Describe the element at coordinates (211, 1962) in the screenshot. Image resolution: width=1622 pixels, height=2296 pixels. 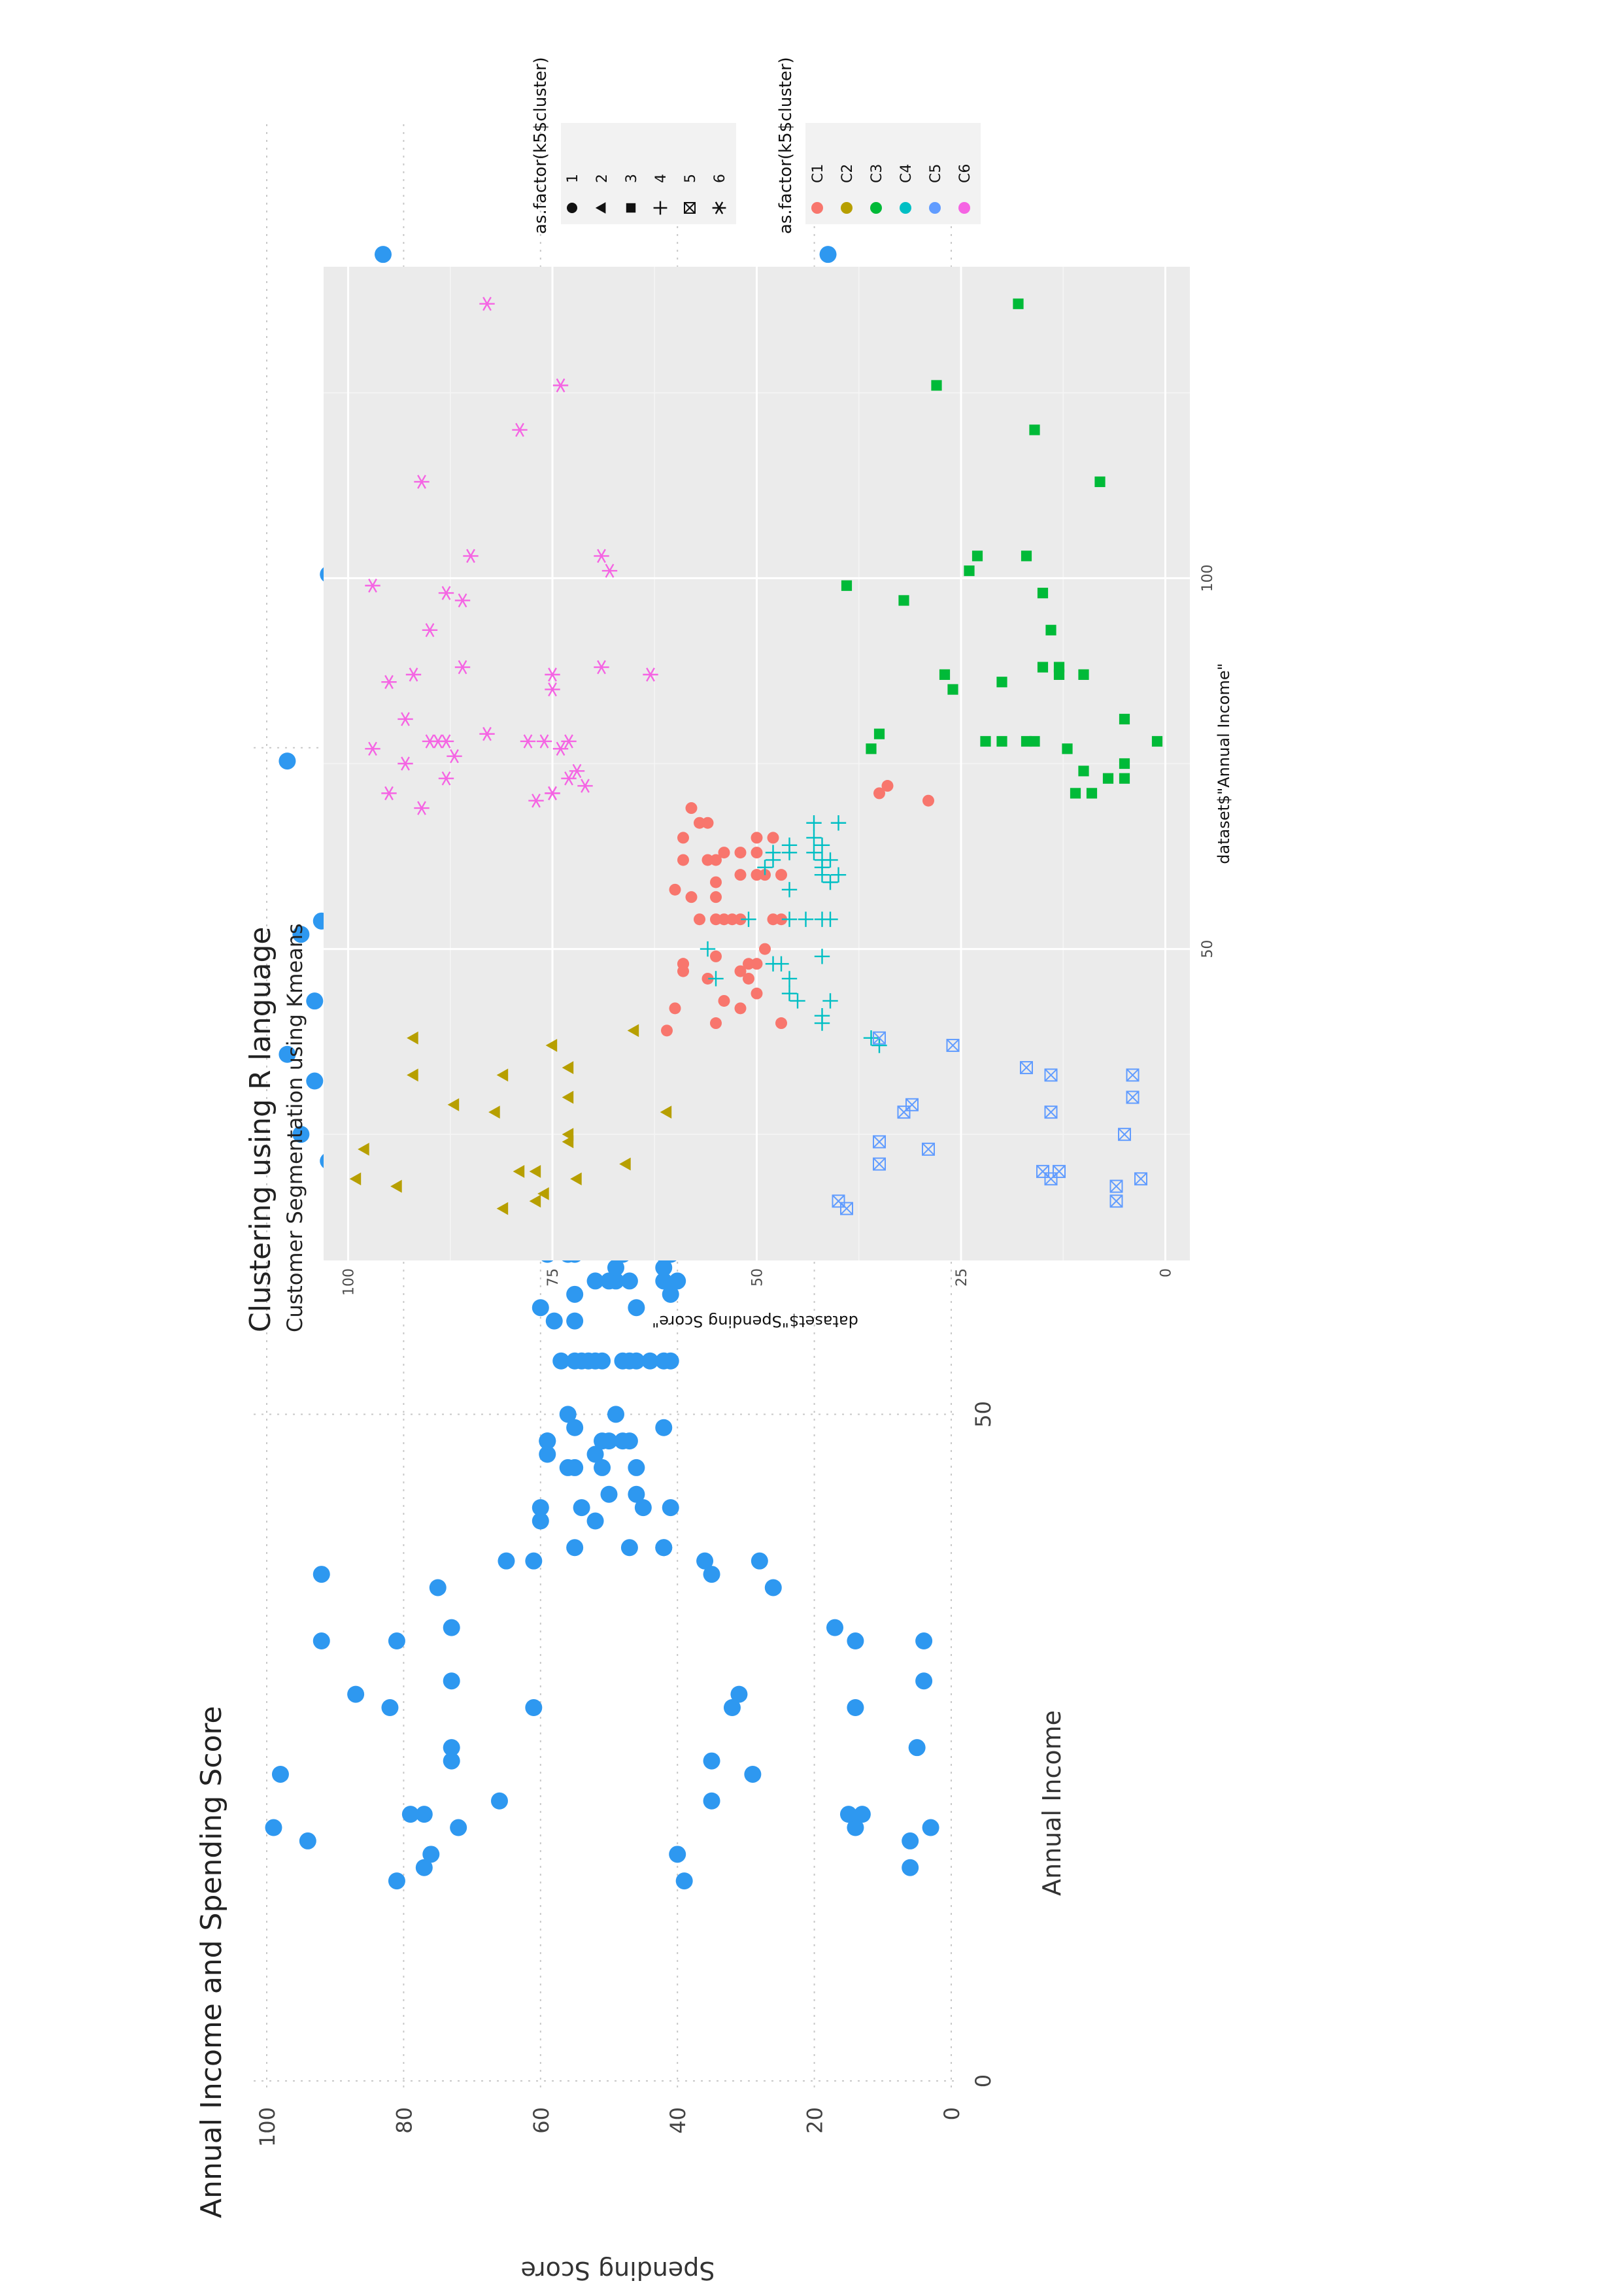
I see `chart-title: Annual Income and Spending Score` at that location.